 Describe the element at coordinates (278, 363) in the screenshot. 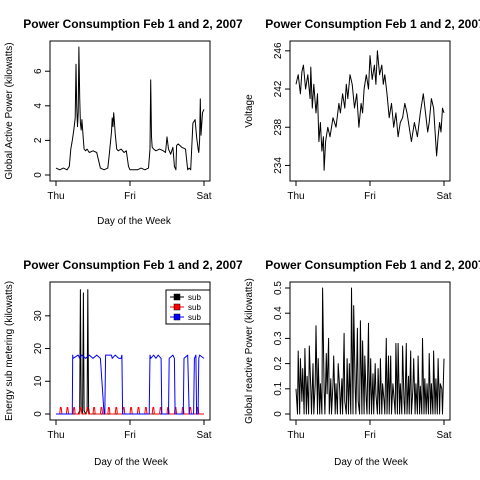

I see `y-tick-label: 0.2` at that location.